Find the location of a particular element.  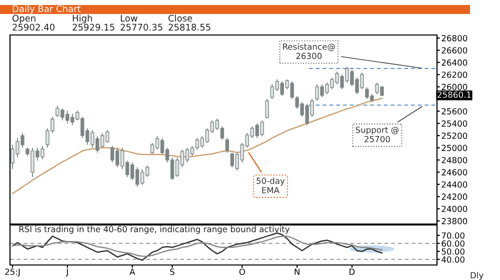

y-tick-label: 24000 is located at coordinates (455, 209).